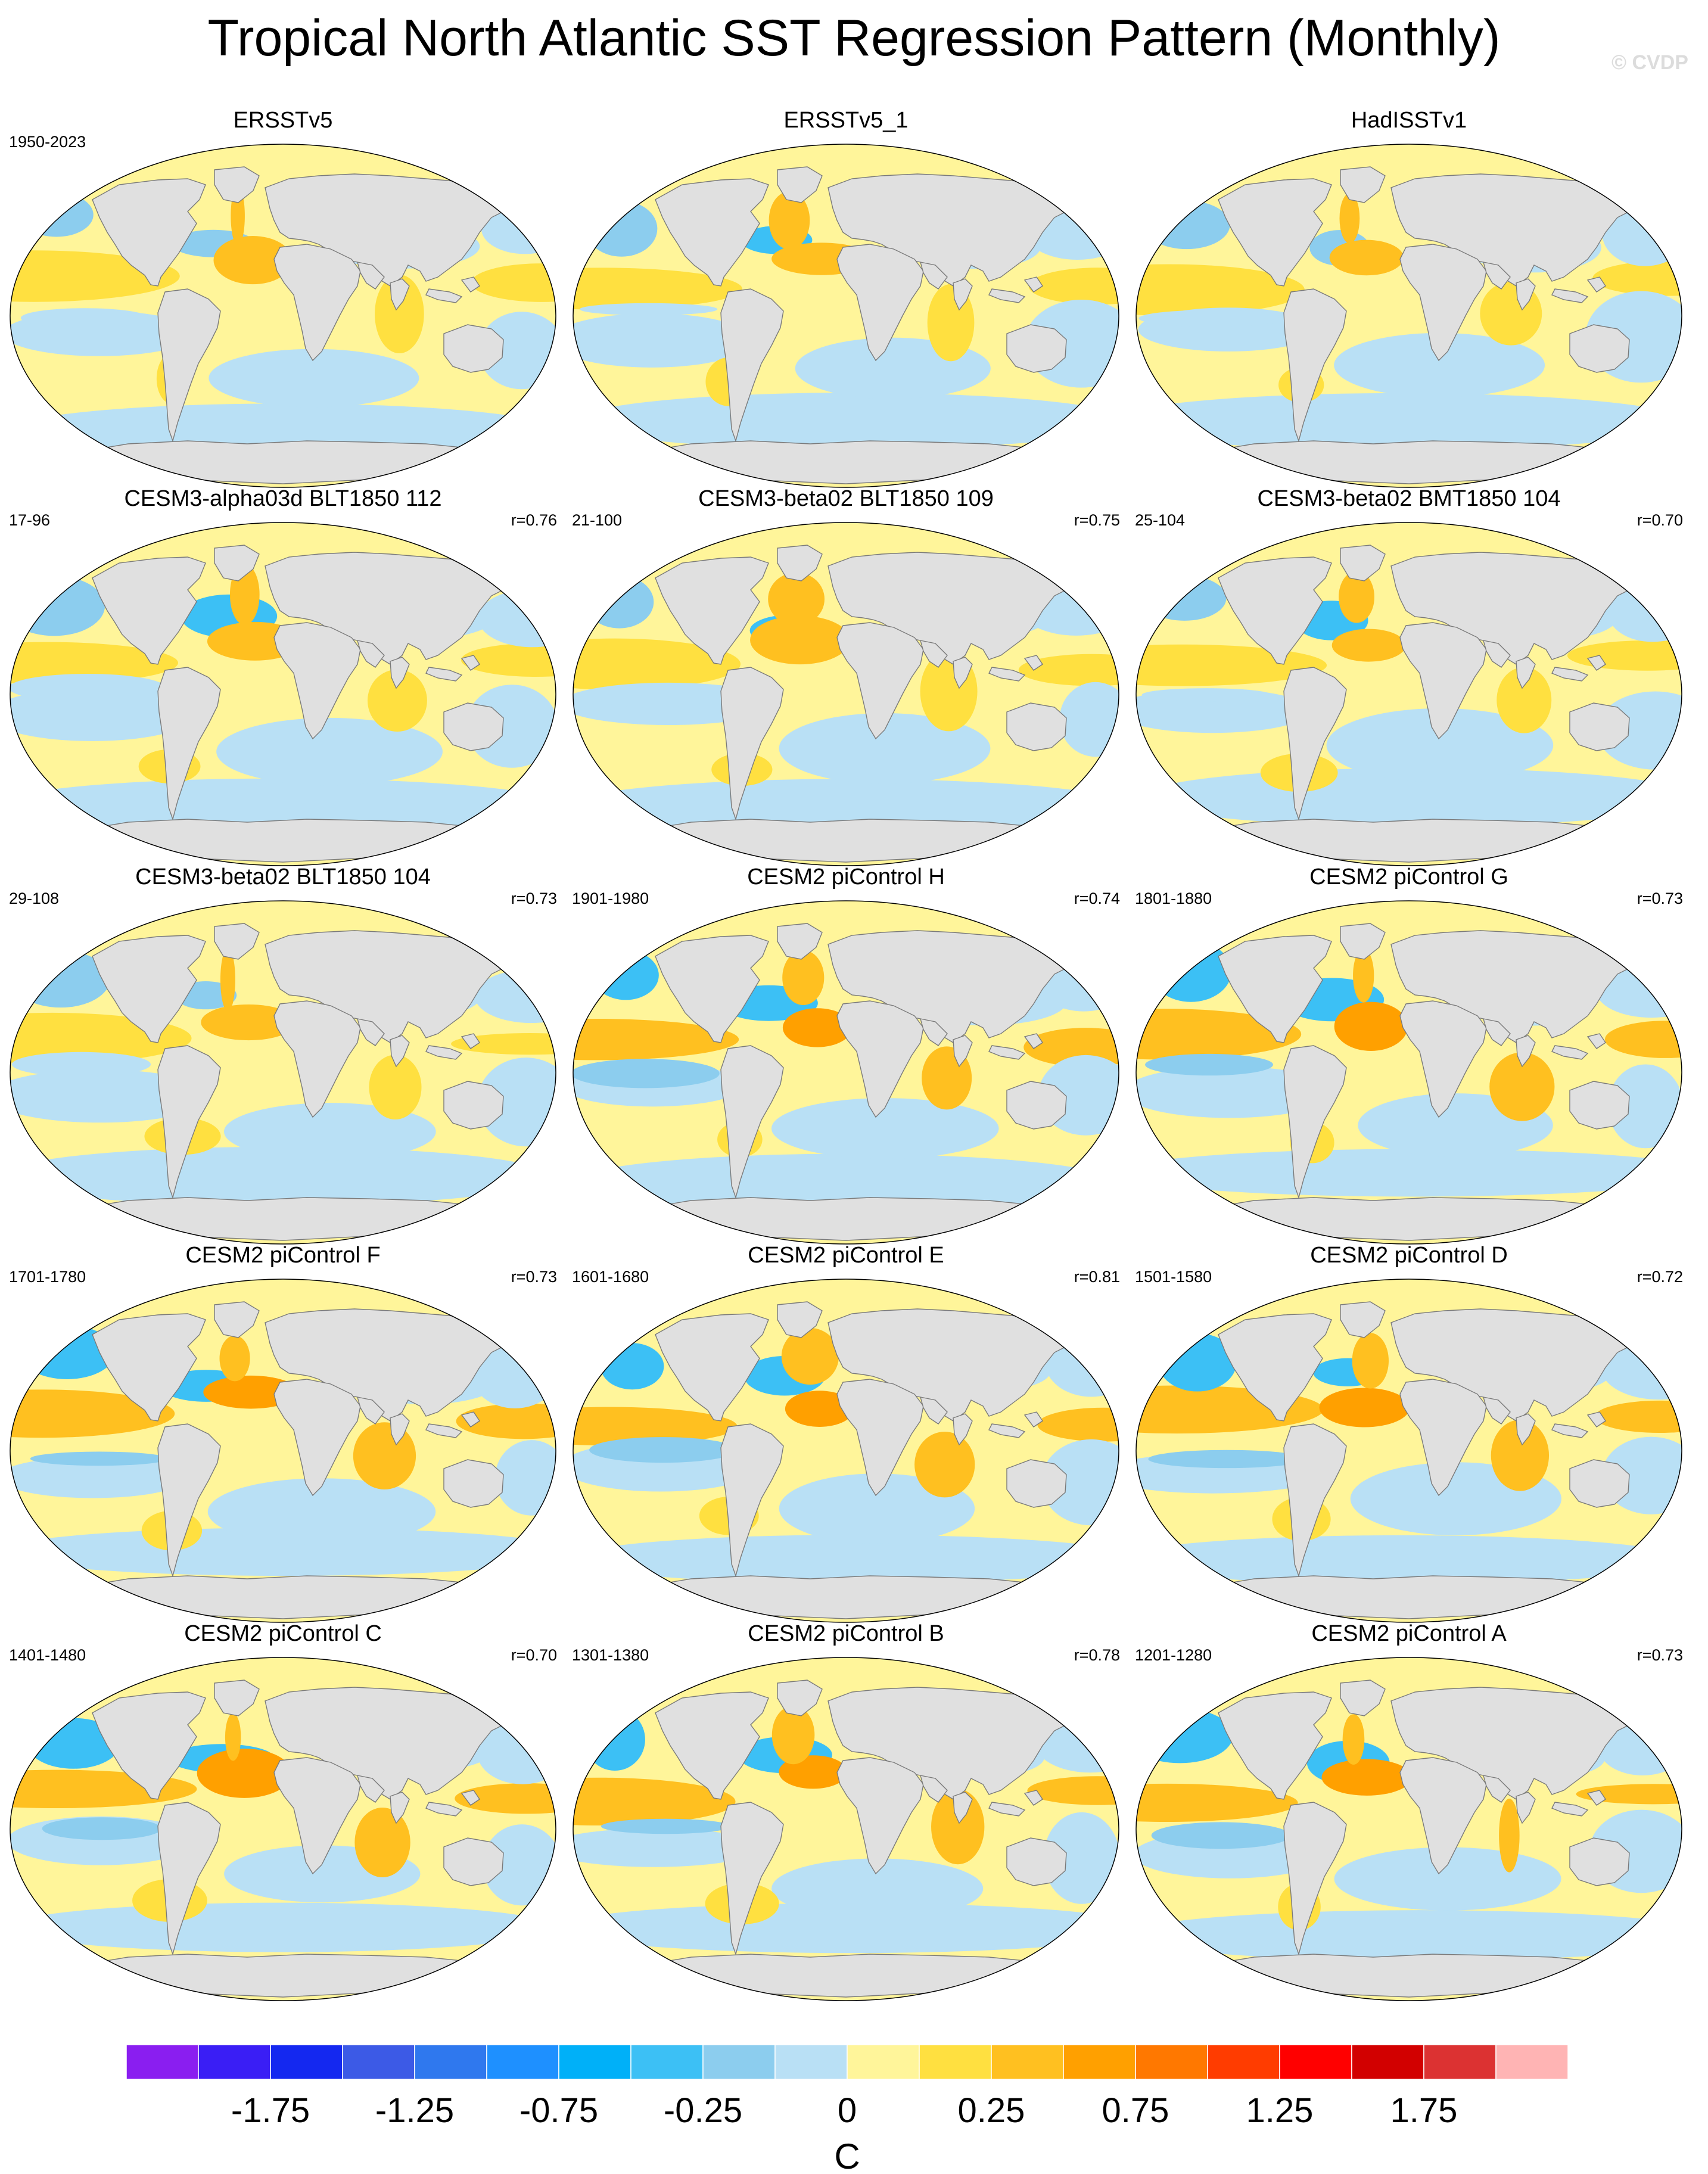 The width and height of the screenshot is (1708, 2174). I want to click on panel-correlation: r=0.74, so click(1097, 898).